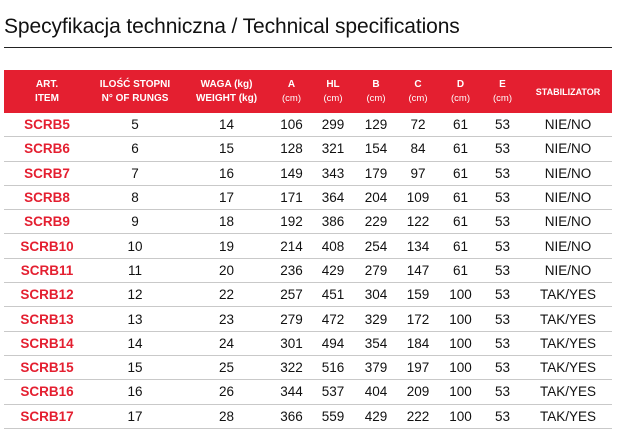  Describe the element at coordinates (291, 84) in the screenshot. I see `header-a-label: A` at that location.